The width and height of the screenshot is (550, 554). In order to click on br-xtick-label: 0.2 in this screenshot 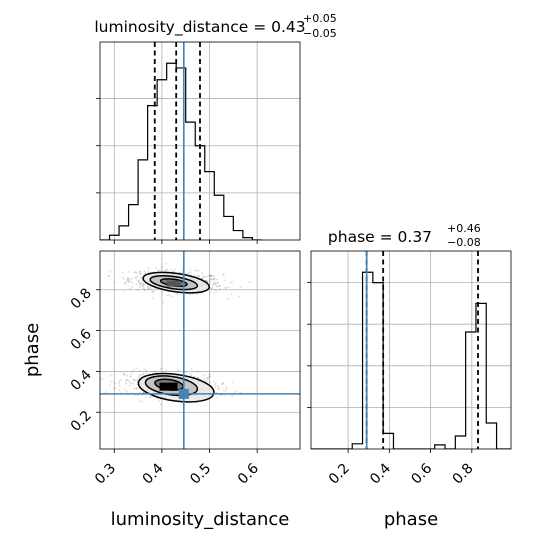, I will do `click(339, 474)`.